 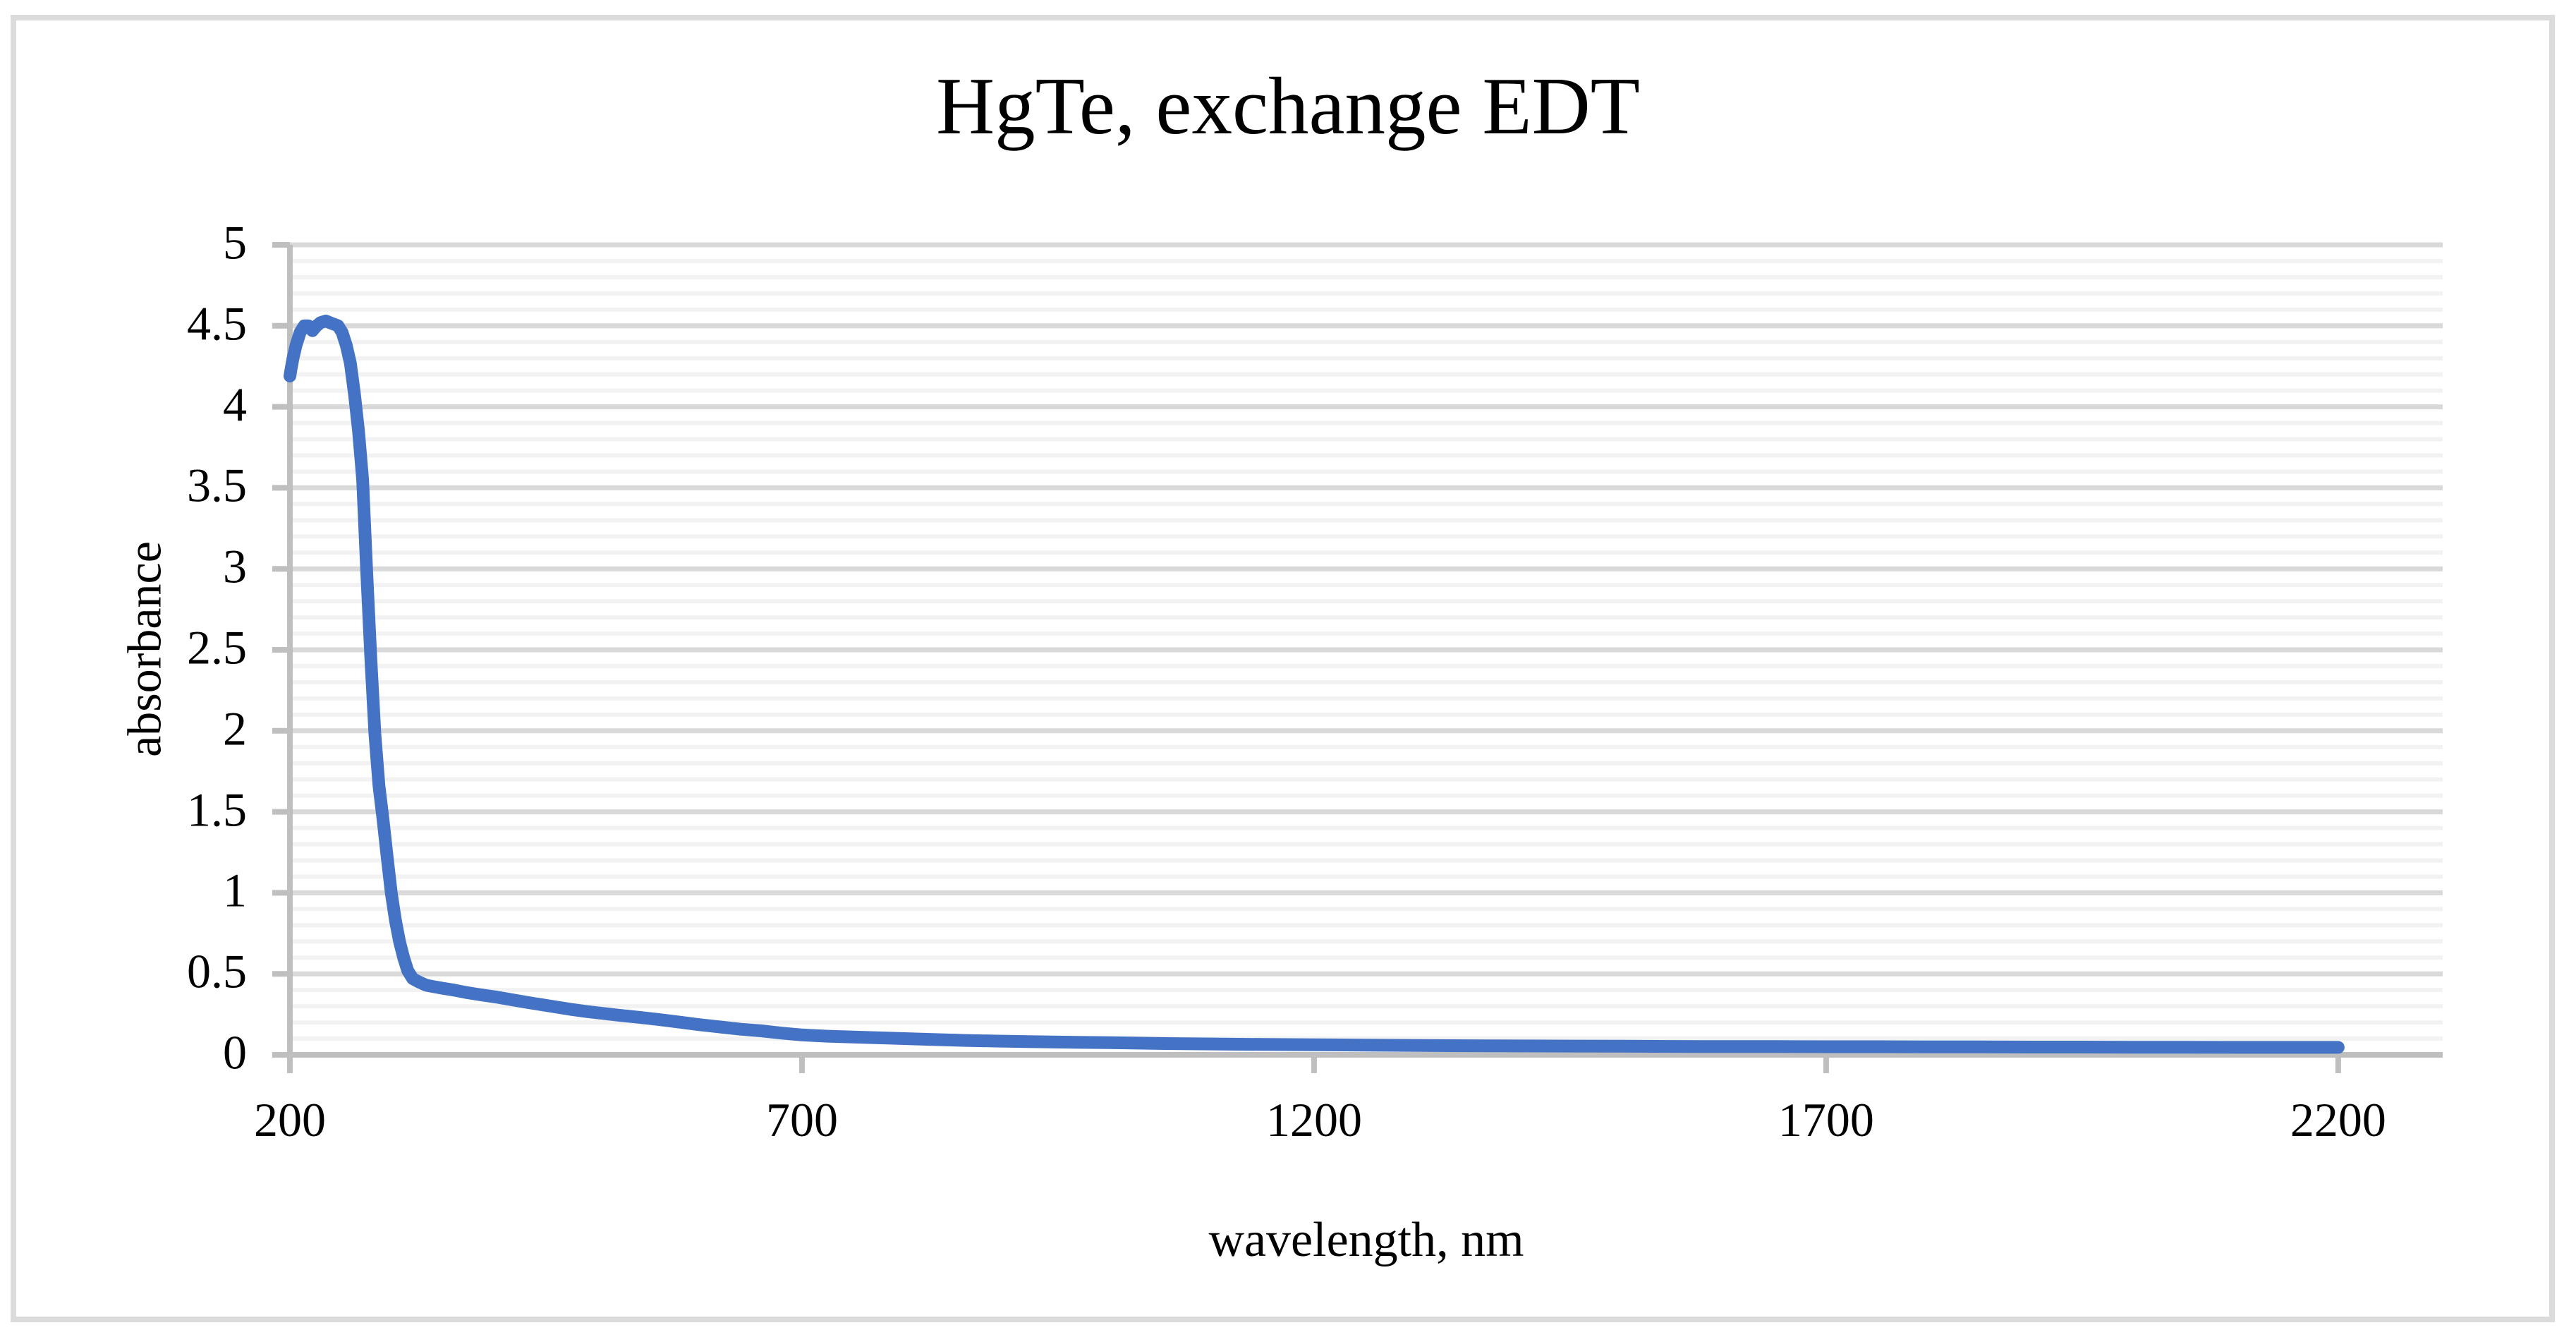 I want to click on x-tick-label: 200, so click(x=290, y=1120).